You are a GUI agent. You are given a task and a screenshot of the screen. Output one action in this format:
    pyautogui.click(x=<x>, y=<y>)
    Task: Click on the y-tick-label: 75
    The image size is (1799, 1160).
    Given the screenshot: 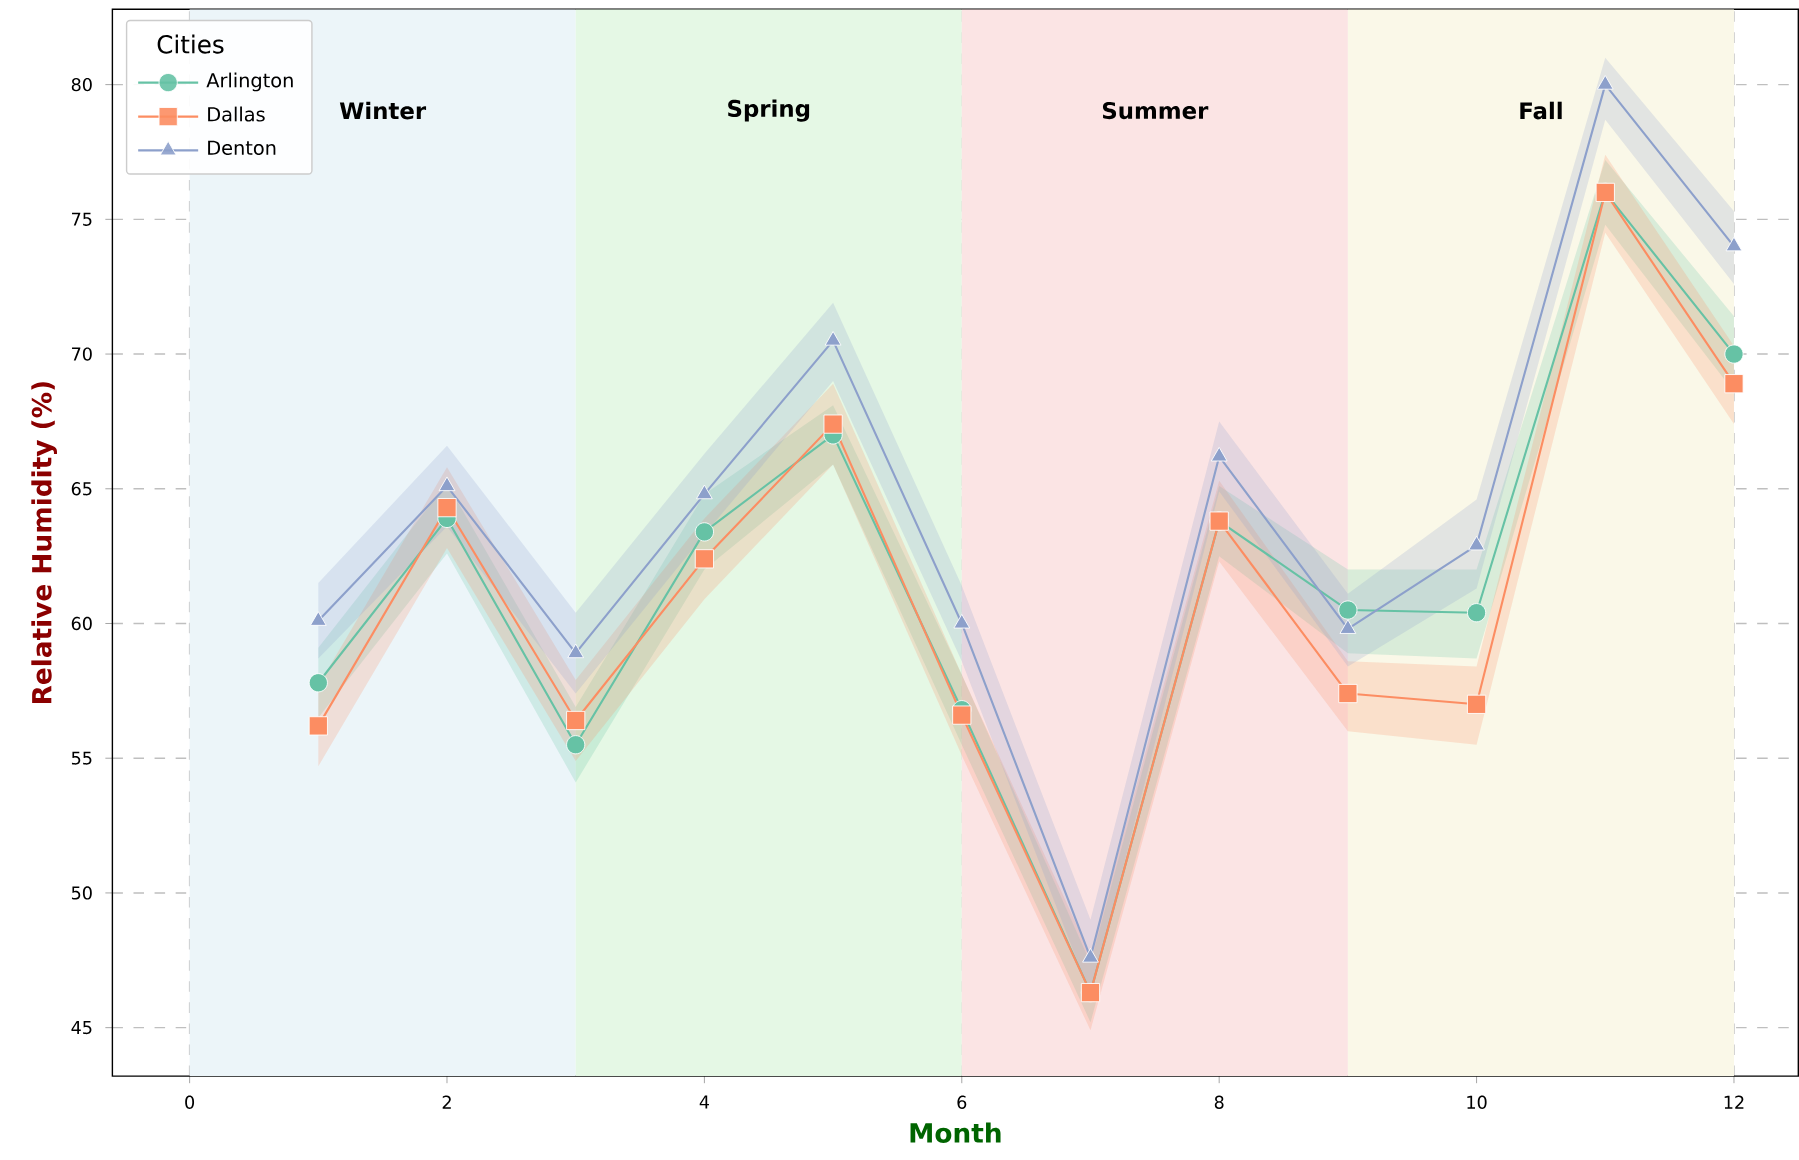 What is the action you would take?
    pyautogui.click(x=82, y=219)
    